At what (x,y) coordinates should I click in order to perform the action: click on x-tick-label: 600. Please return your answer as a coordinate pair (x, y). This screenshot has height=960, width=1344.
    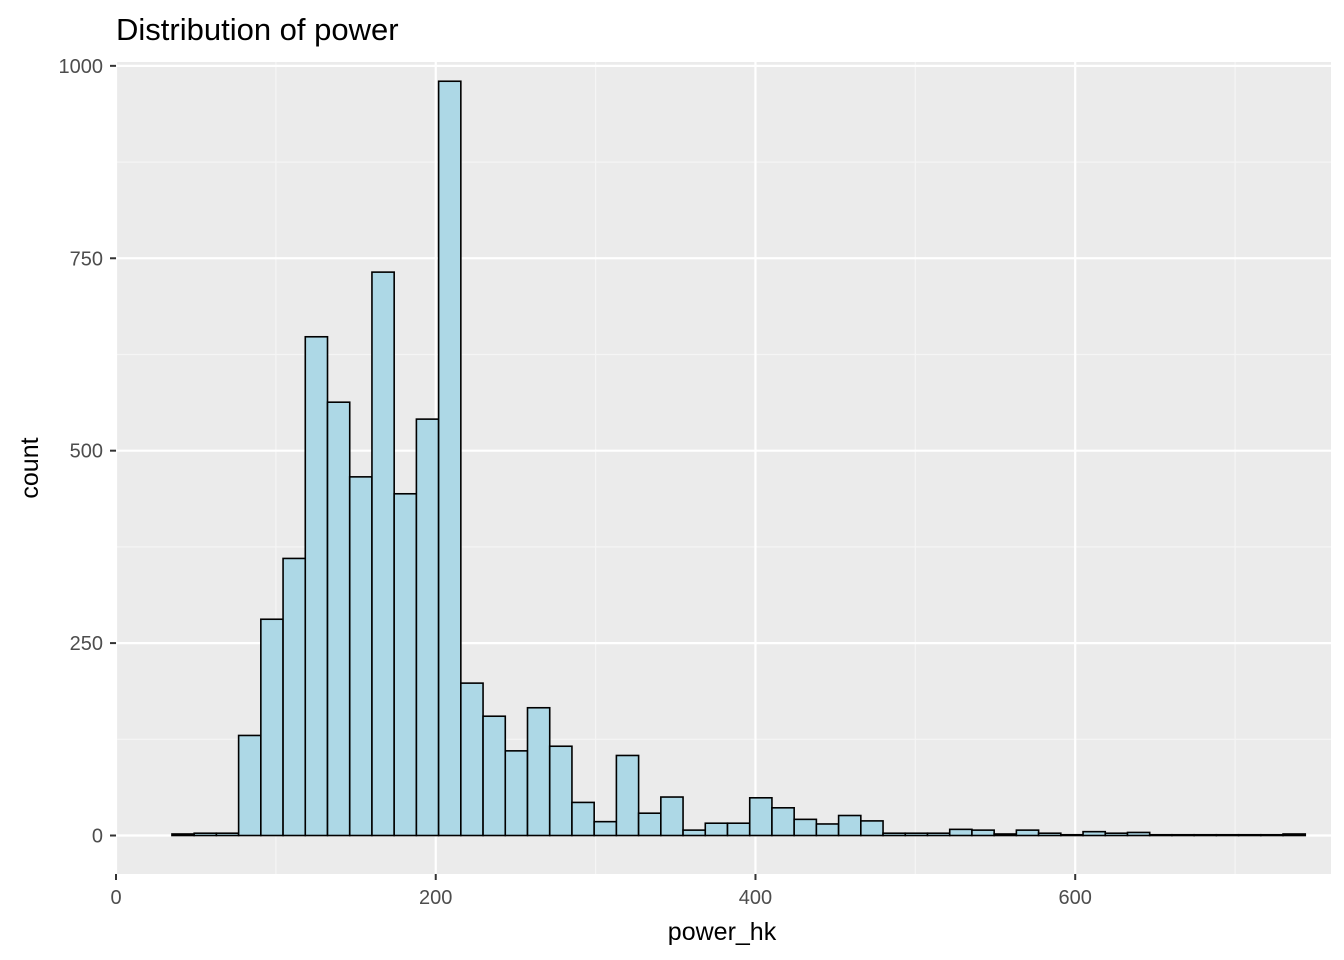
    Looking at the image, I should click on (1075, 898).